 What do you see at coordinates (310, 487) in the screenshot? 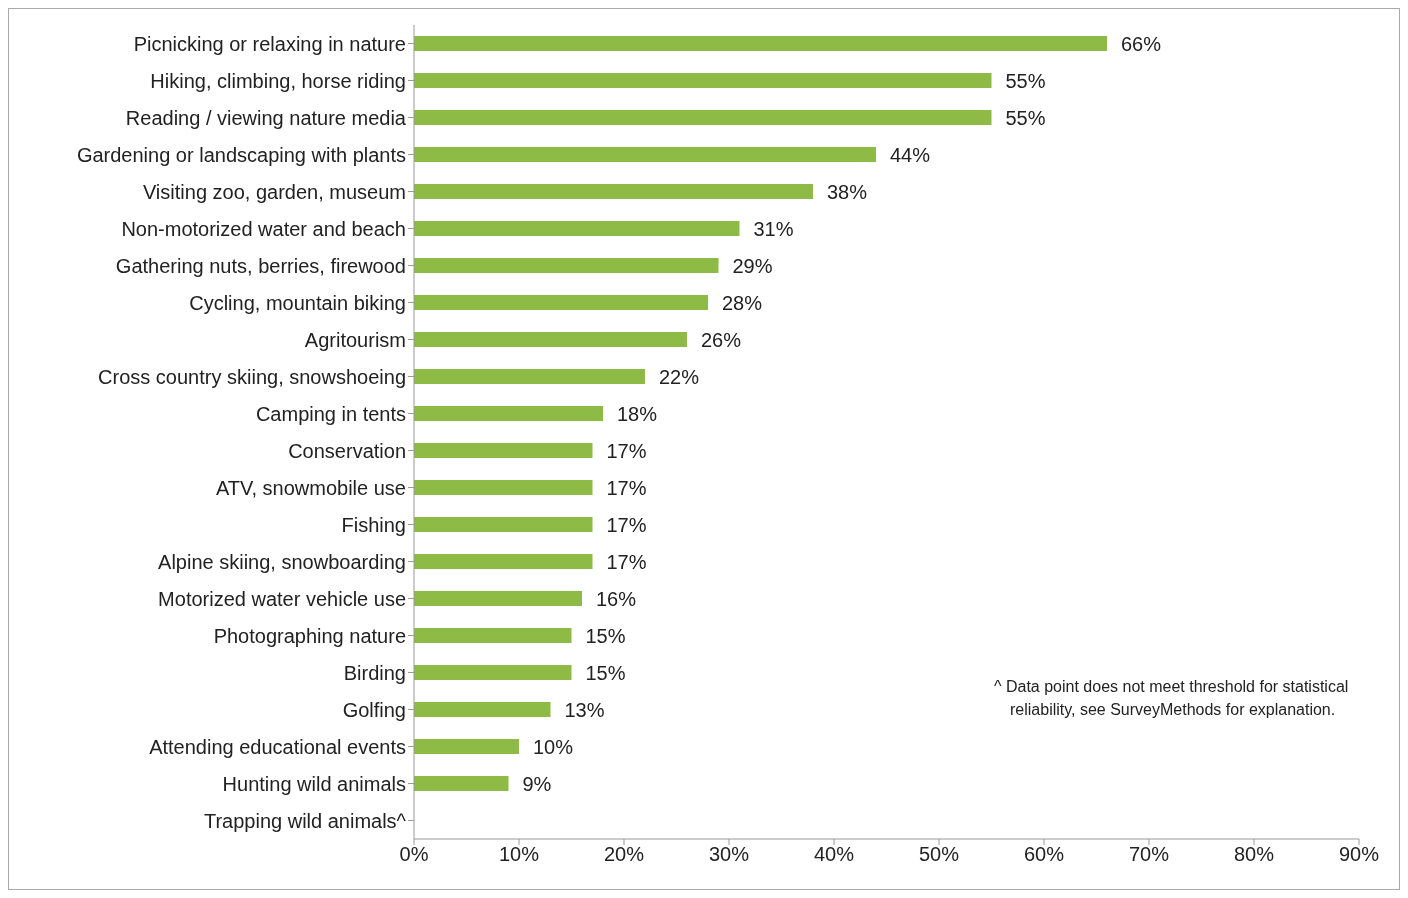
I see `y-tick-label: ATV, snowmobile use` at bounding box center [310, 487].